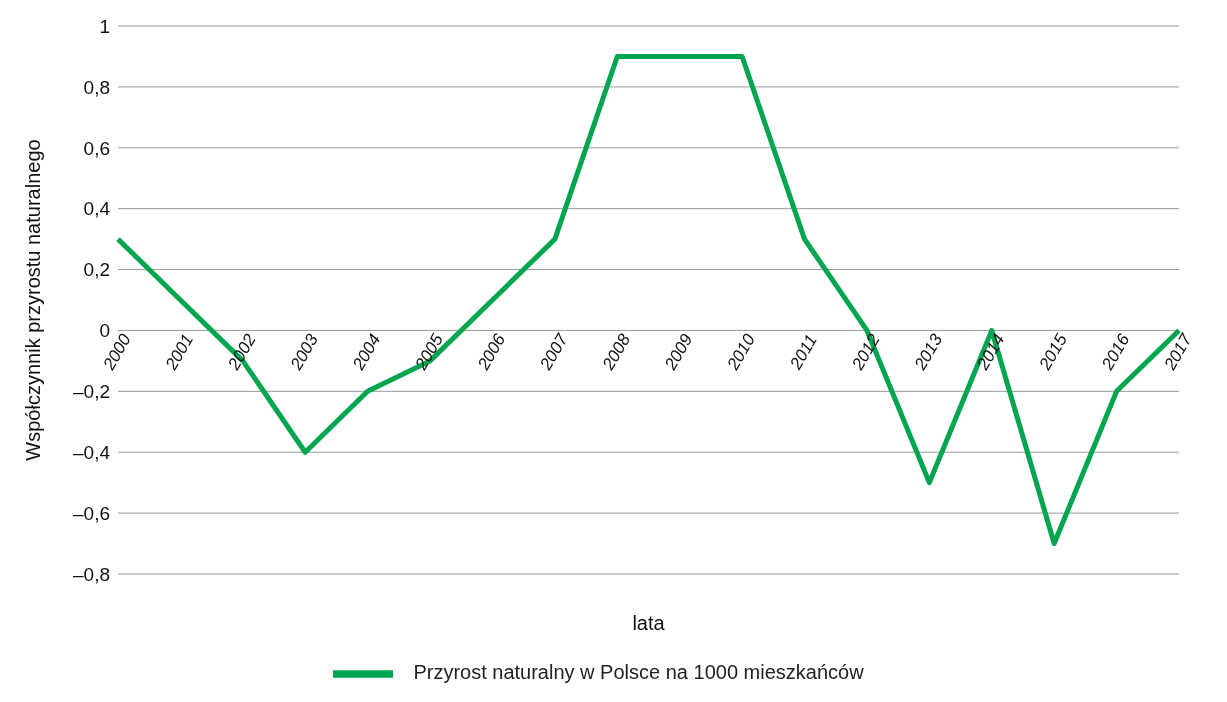 The height and width of the screenshot is (702, 1227). Describe the element at coordinates (33, 300) in the screenshot. I see `y-axis-title: Współczynnik przyrostu naturalnego` at that location.